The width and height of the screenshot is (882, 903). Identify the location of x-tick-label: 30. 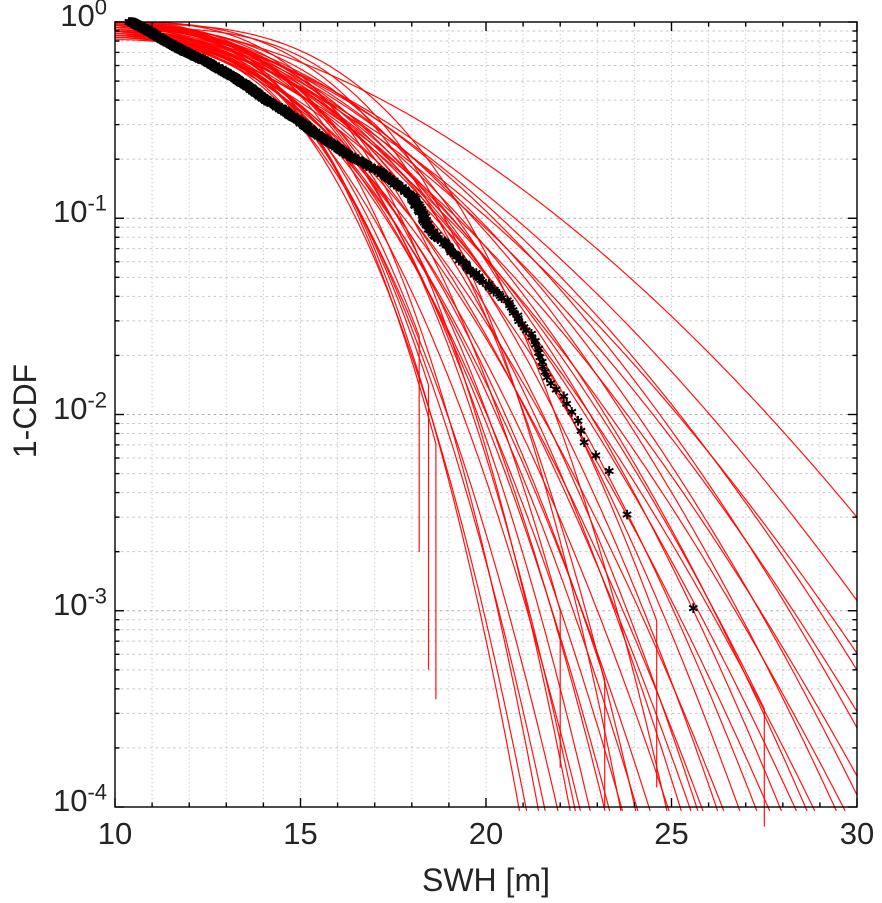
(857, 833).